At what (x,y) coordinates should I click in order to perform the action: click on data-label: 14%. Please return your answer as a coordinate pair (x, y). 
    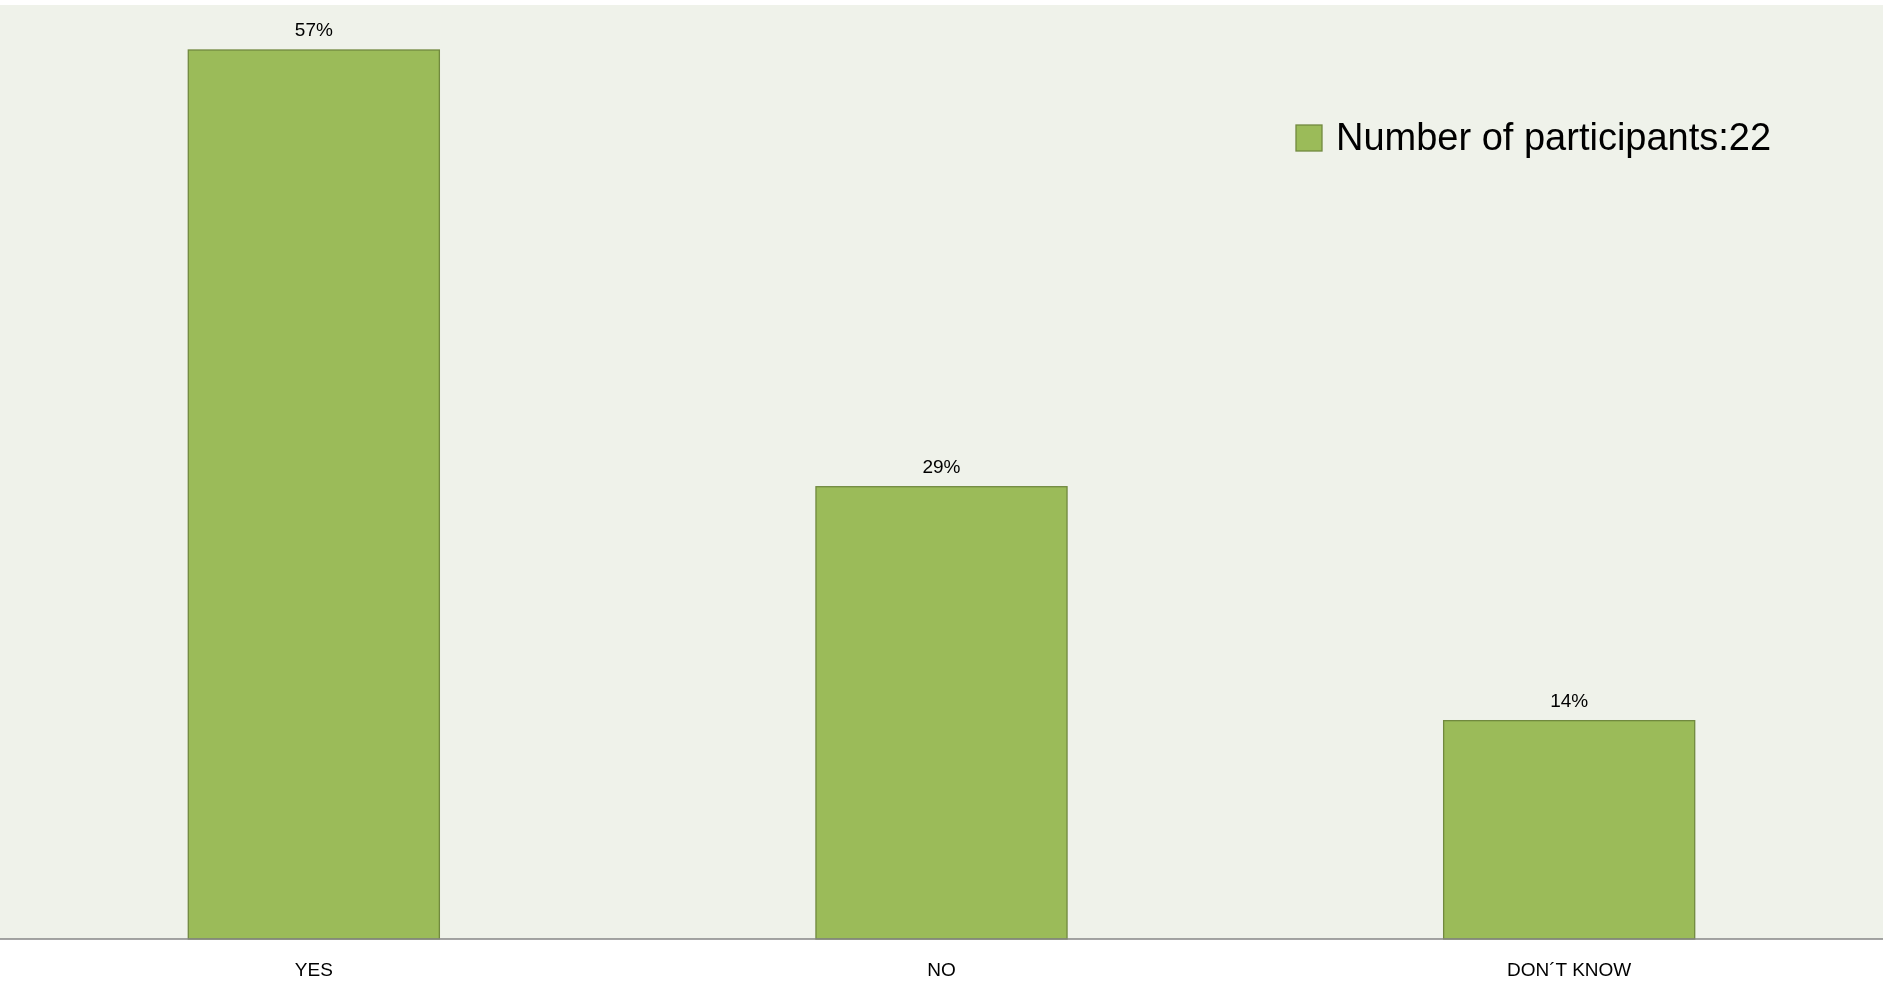
    Looking at the image, I should click on (1569, 700).